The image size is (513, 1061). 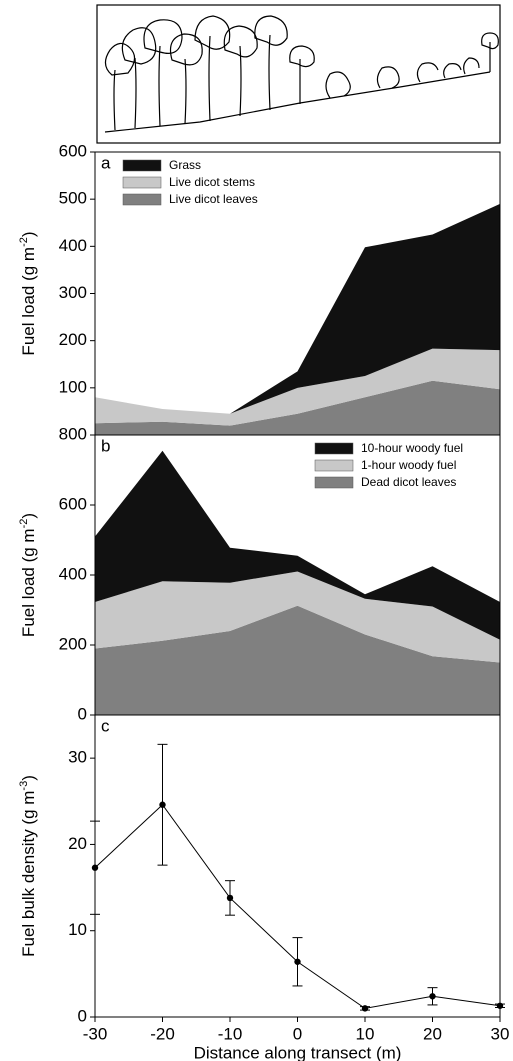 I want to click on x-tick-label: -30, so click(x=95, y=1033).